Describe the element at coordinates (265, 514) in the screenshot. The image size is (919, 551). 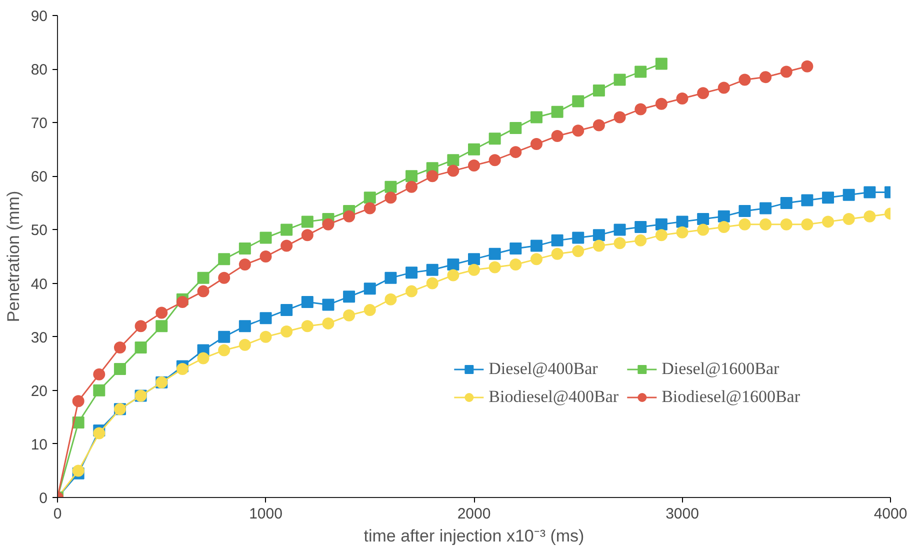
I see `x-tick-label: 1000` at that location.